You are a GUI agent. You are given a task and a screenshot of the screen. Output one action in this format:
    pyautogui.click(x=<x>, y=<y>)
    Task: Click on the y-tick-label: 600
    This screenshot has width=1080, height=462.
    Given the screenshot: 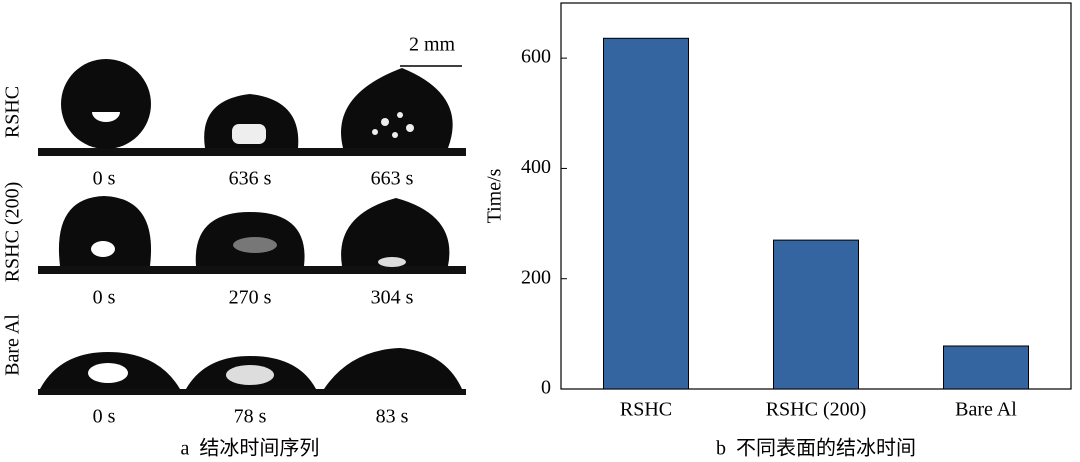 What is the action you would take?
    pyautogui.click(x=536, y=57)
    